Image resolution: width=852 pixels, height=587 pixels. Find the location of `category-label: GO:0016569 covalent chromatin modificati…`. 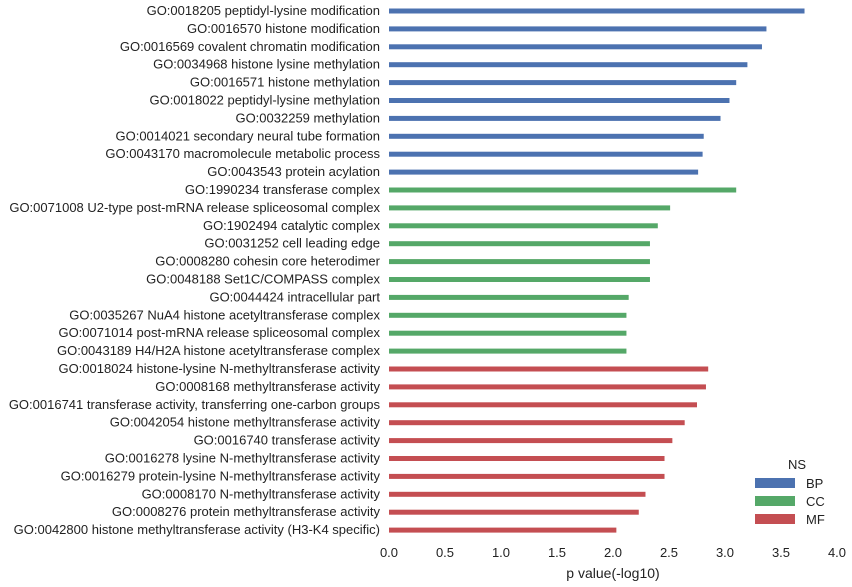

category-label: GO:0016569 covalent chromatin modificati… is located at coordinates (250, 46).